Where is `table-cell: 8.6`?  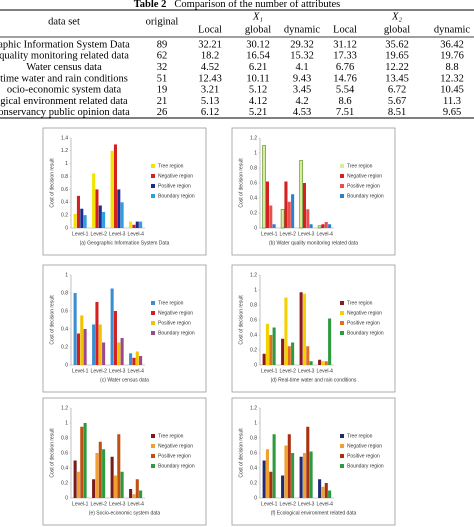
table-cell: 8.6 is located at coordinates (344, 101).